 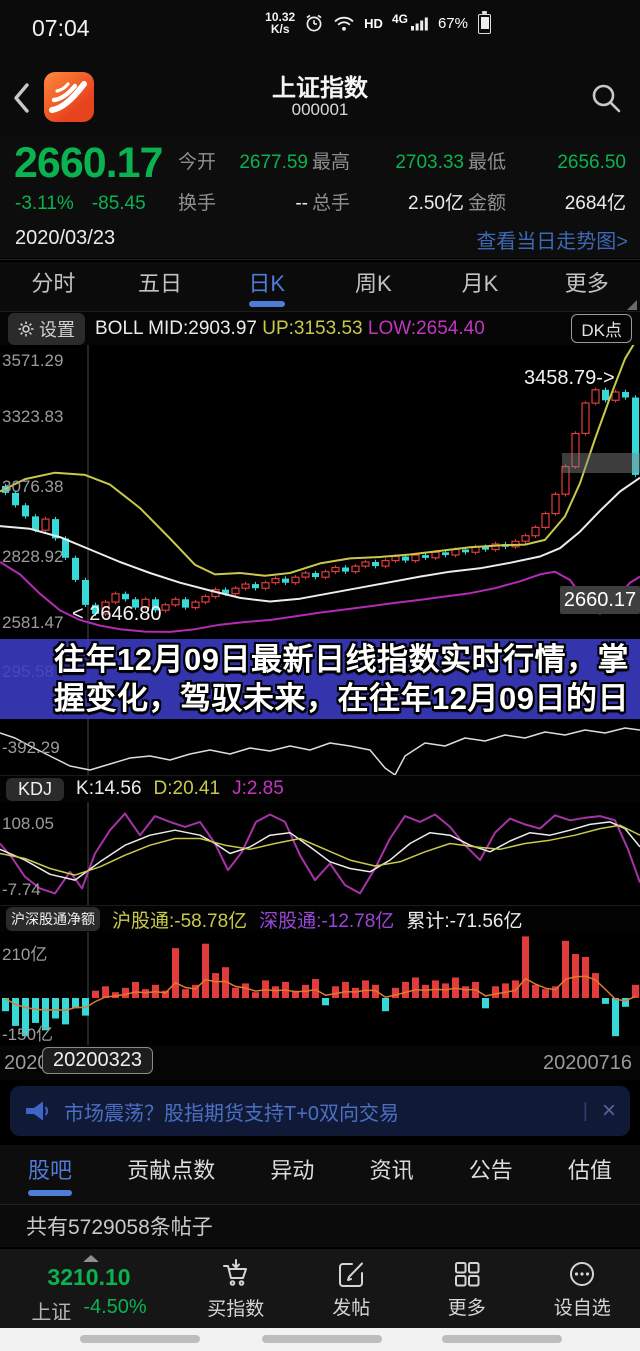 What do you see at coordinates (320, 1062) in the screenshot?
I see `x-axis-row: 2020 20200323 20200716` at bounding box center [320, 1062].